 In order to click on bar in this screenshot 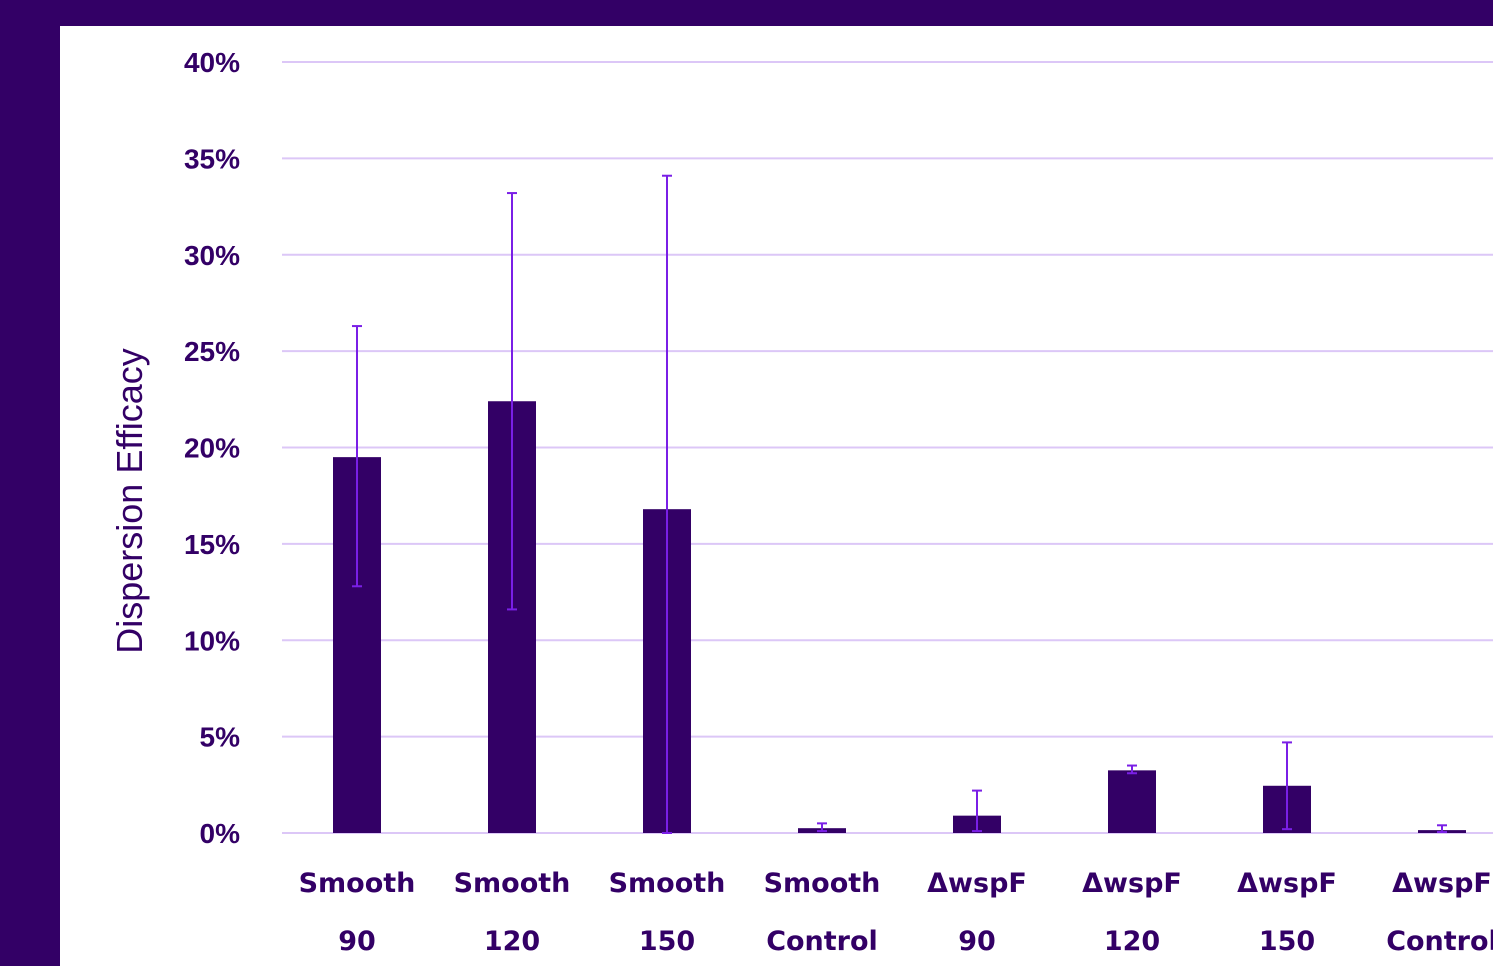, I will do `click(1132, 801)`.